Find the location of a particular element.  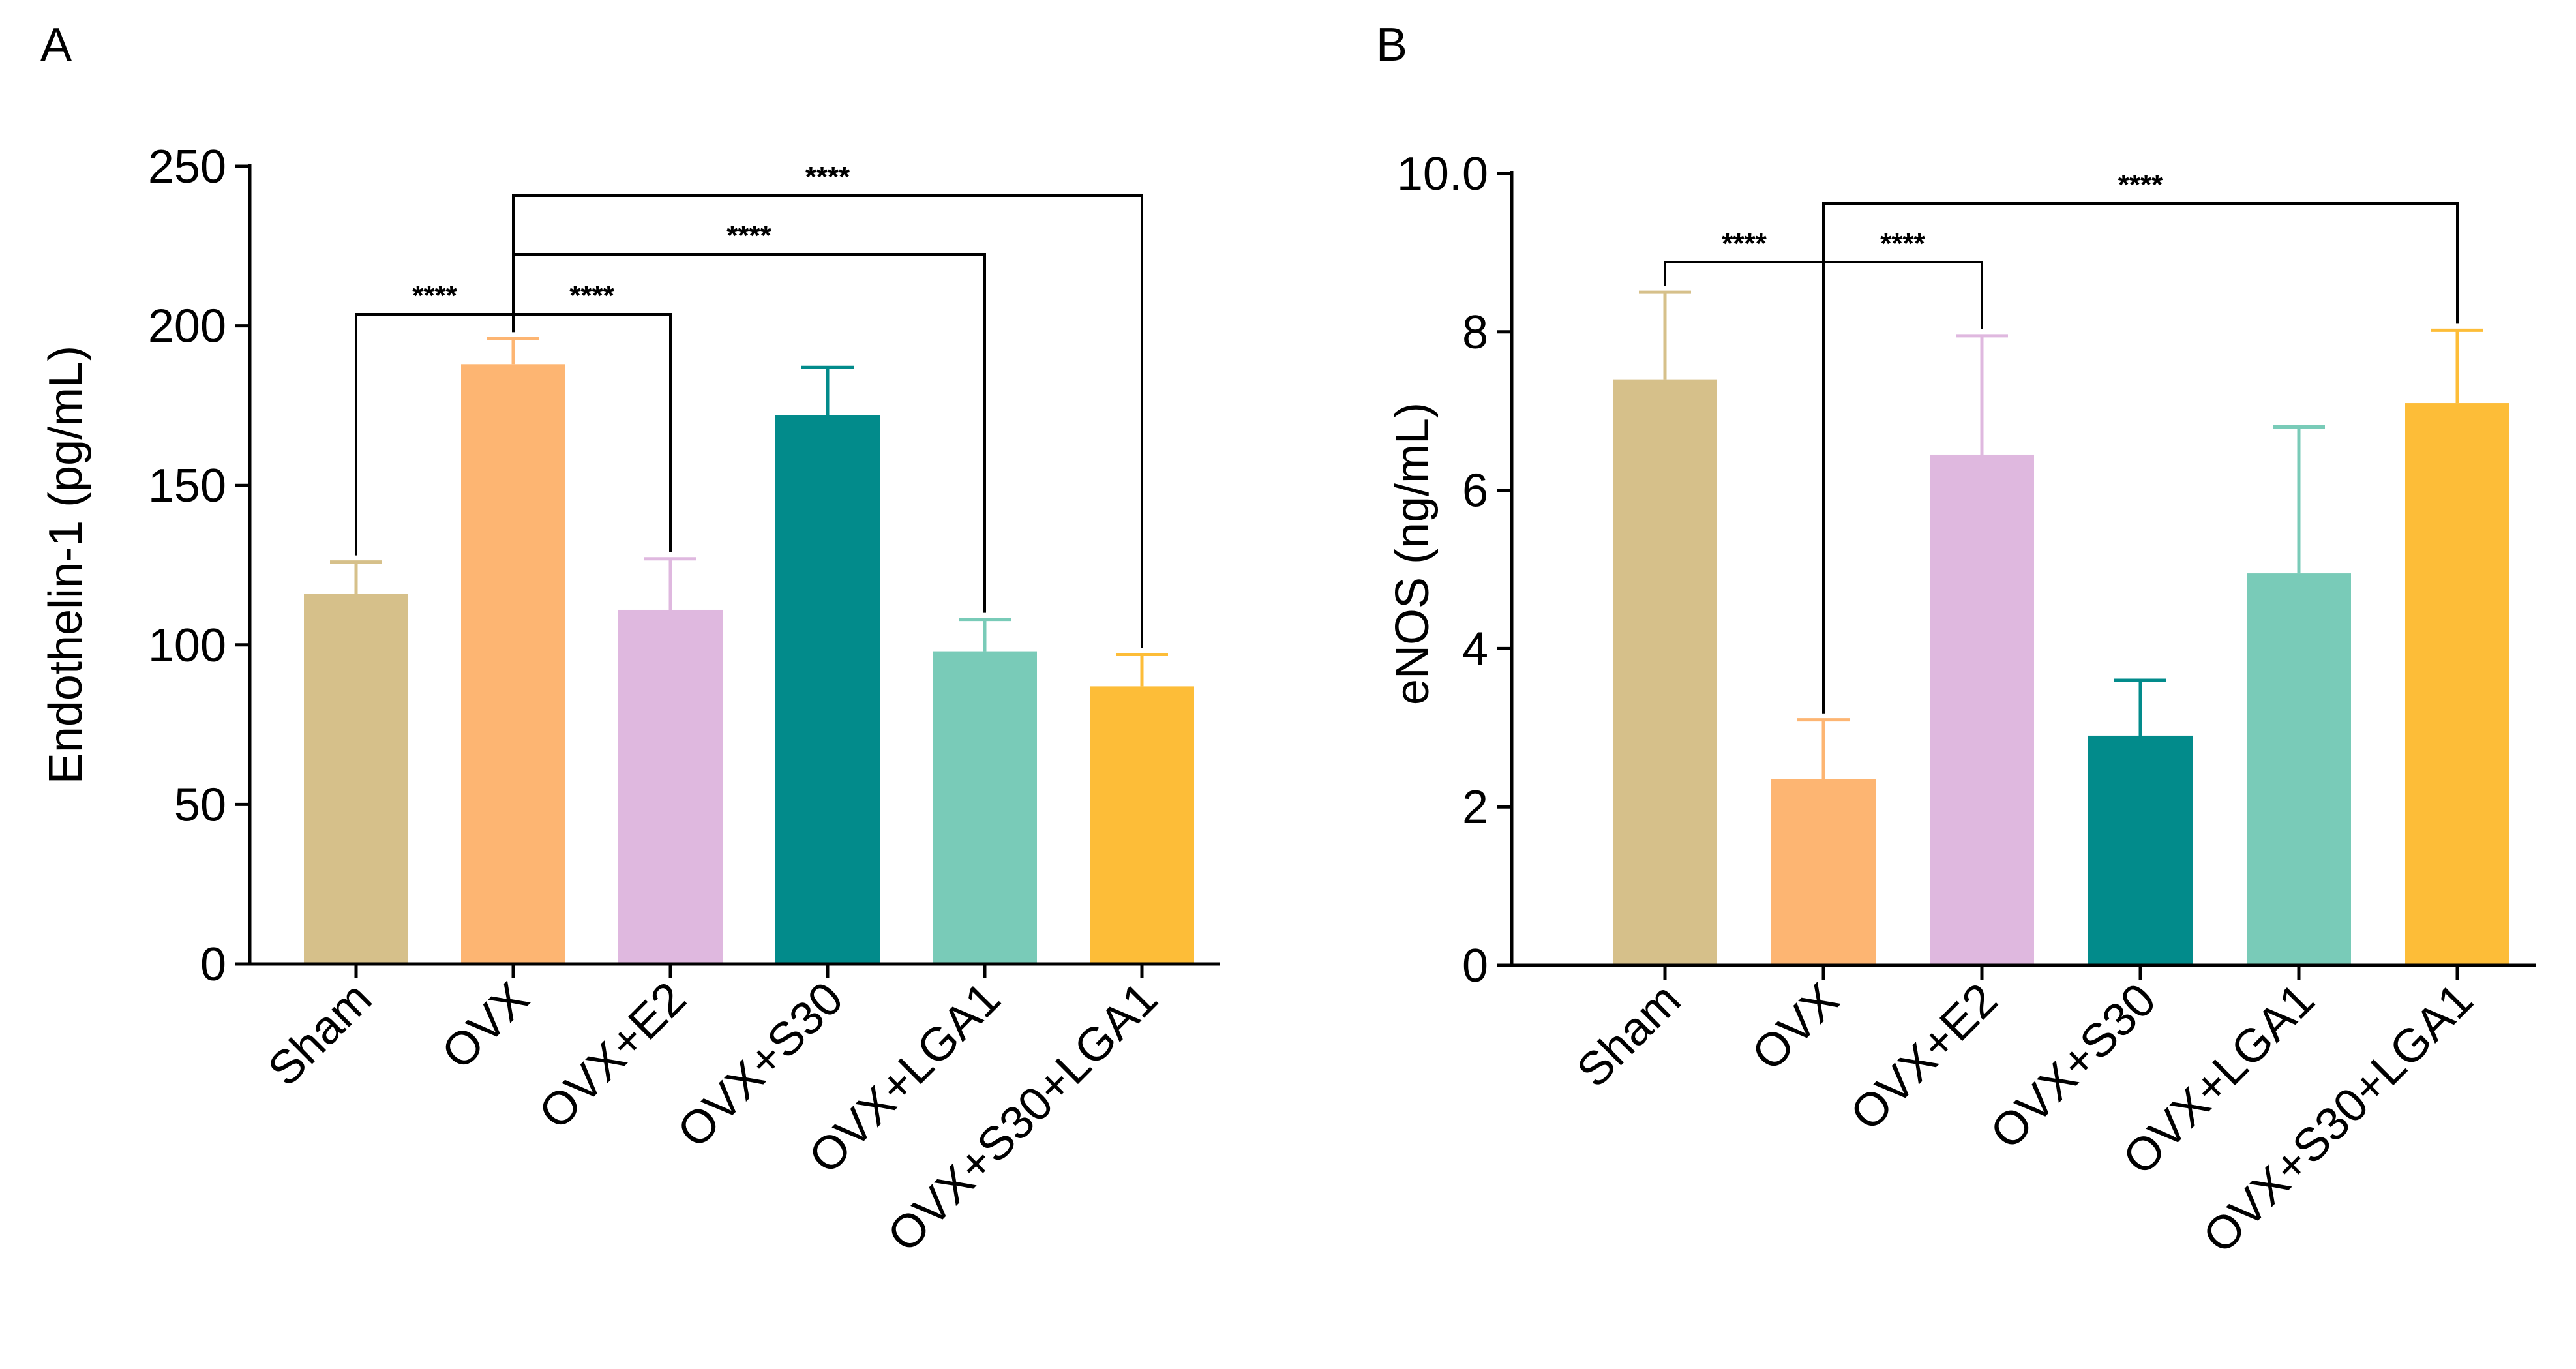

y-tick-label: 200 is located at coordinates (187, 327).